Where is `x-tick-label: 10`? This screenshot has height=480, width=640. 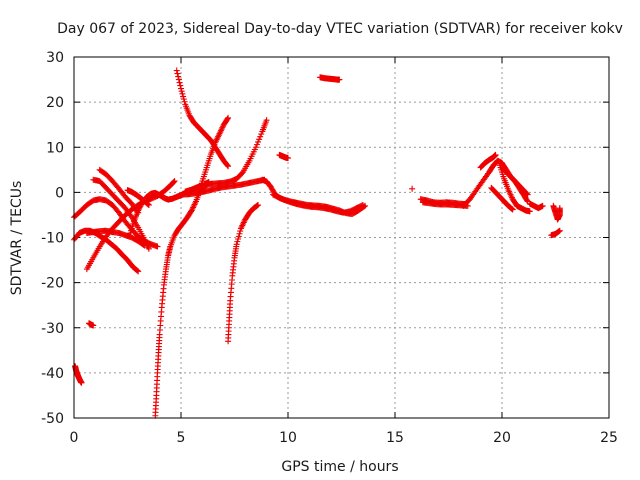 x-tick-label: 10 is located at coordinates (288, 438).